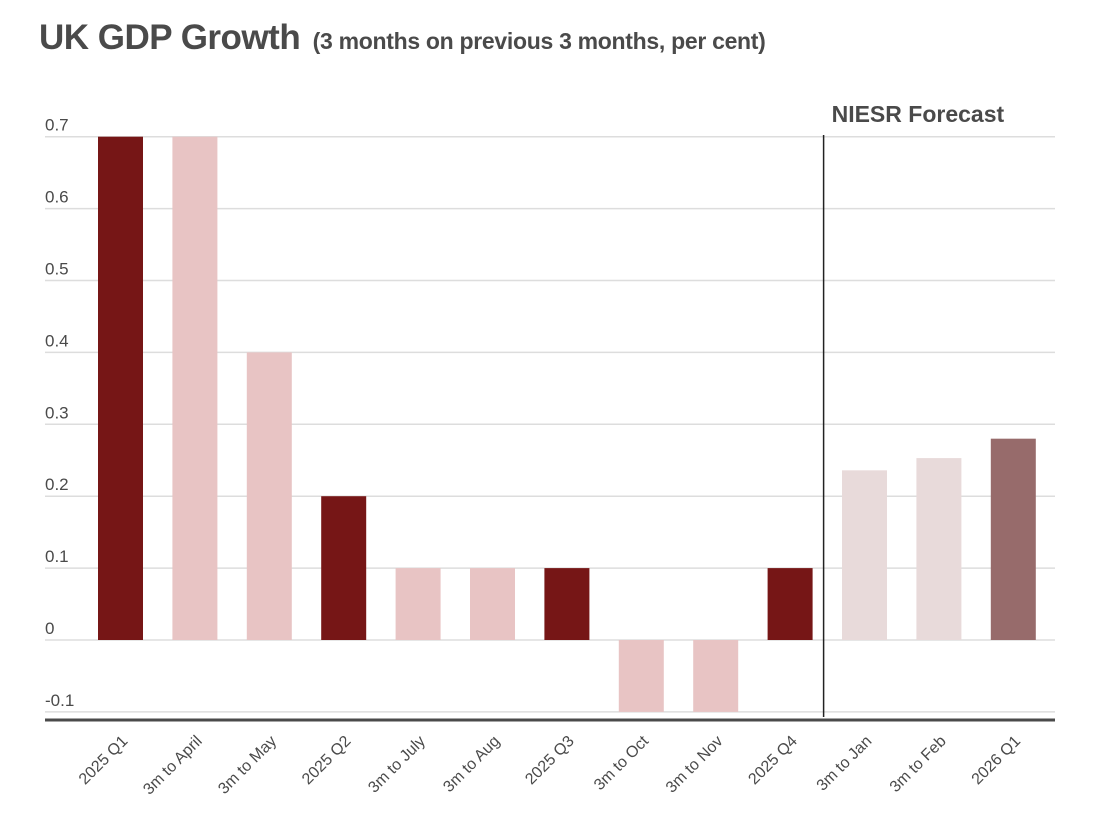  I want to click on x-tick-label: 3m to Aug, so click(471, 764).